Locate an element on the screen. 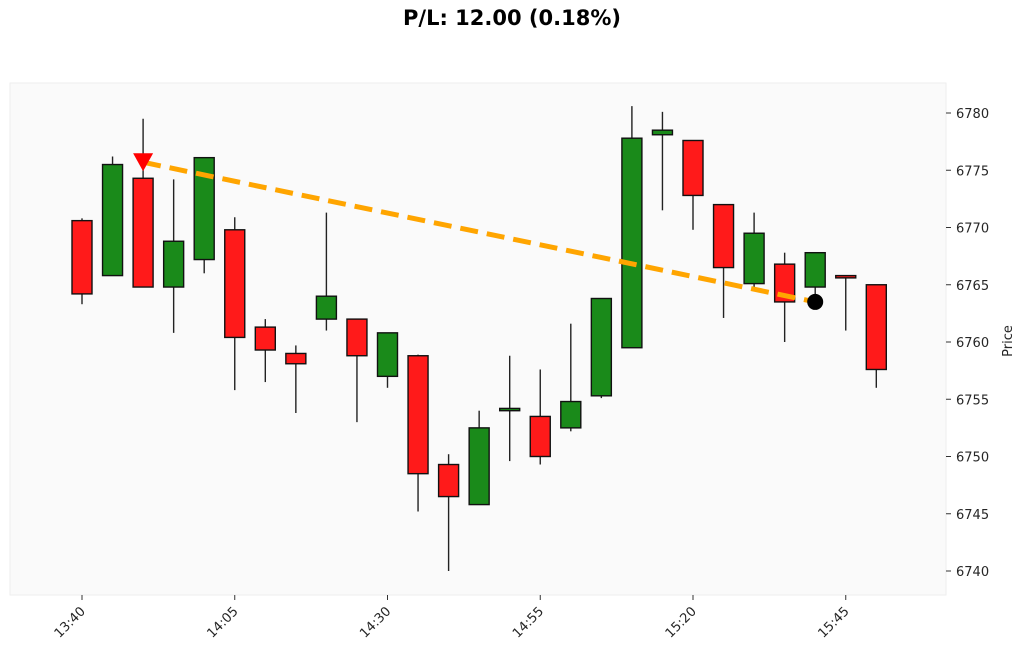 The image size is (1024, 656). x-tick-label: 13:40 is located at coordinates (70, 622).